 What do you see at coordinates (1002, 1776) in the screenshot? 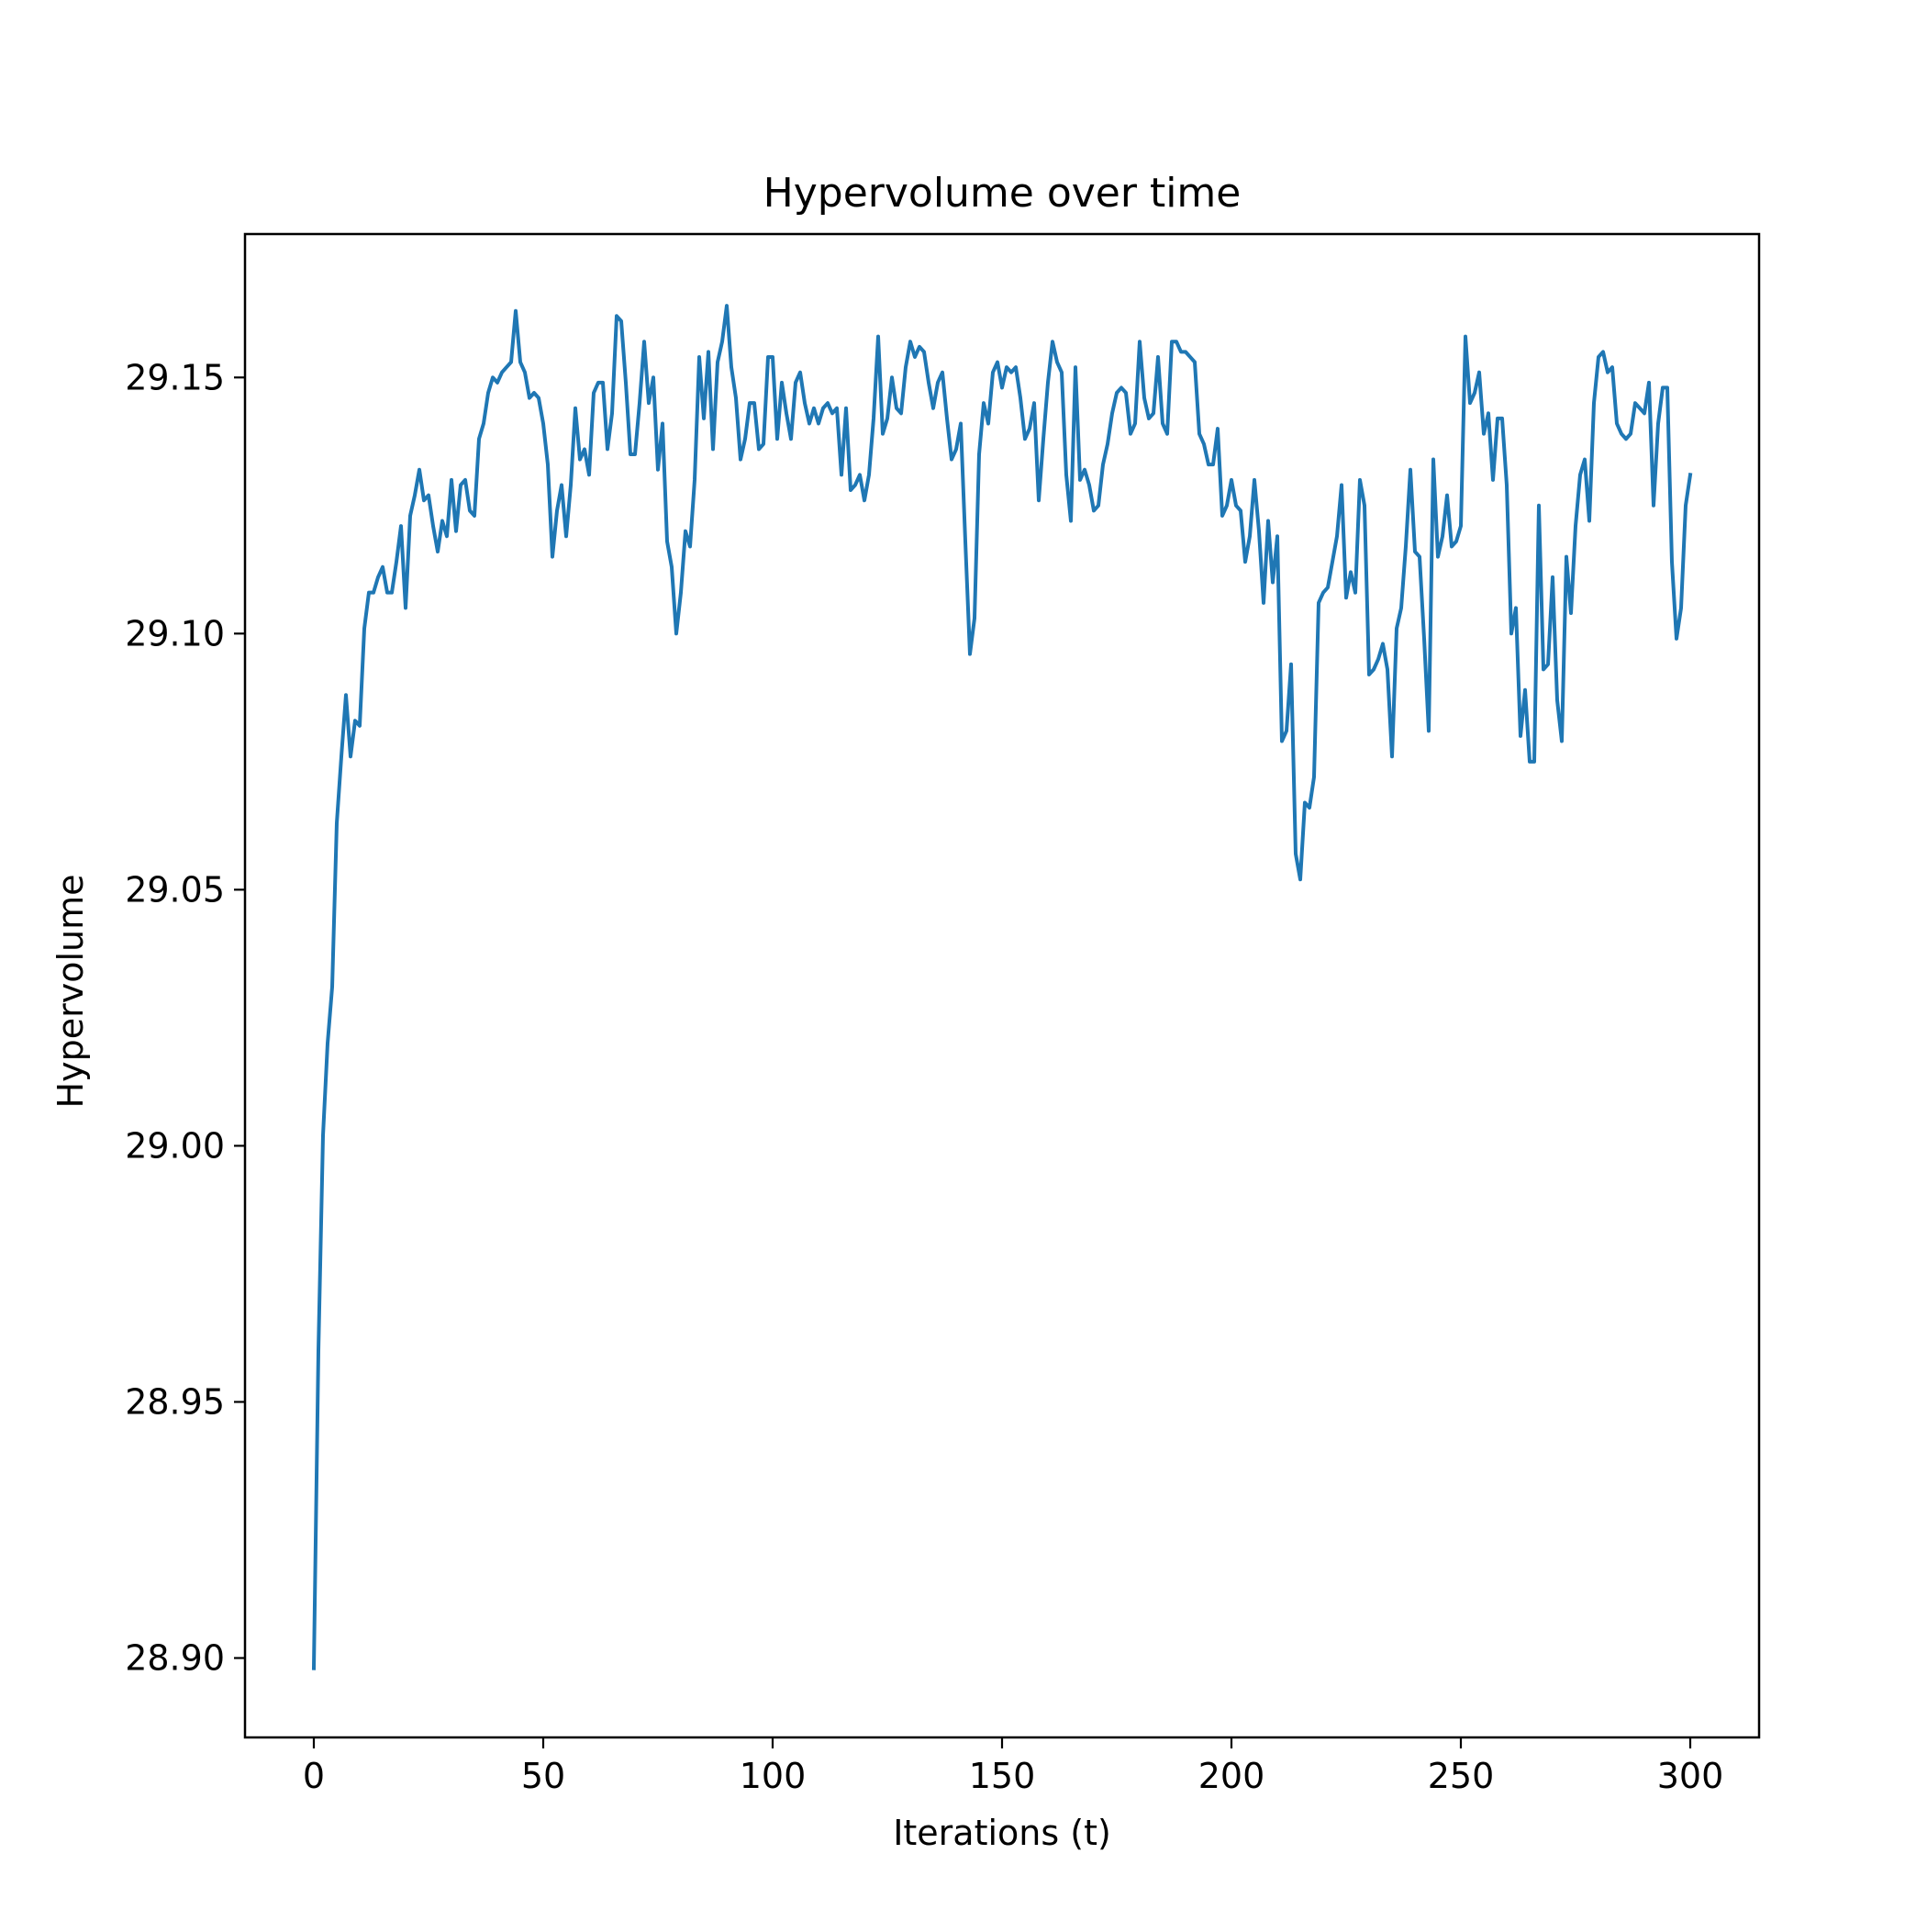
I see `x-tick-label: 150` at bounding box center [1002, 1776].